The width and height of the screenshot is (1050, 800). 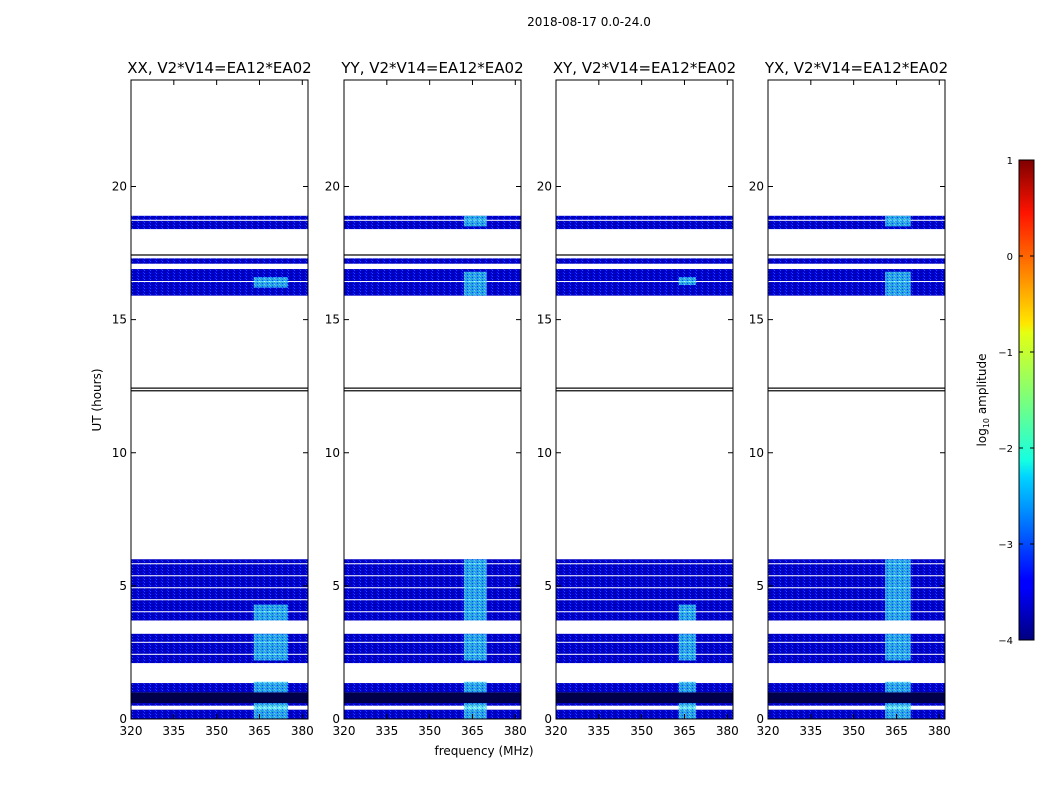 What do you see at coordinates (219, 698) in the screenshot?
I see `dark-block` at bounding box center [219, 698].